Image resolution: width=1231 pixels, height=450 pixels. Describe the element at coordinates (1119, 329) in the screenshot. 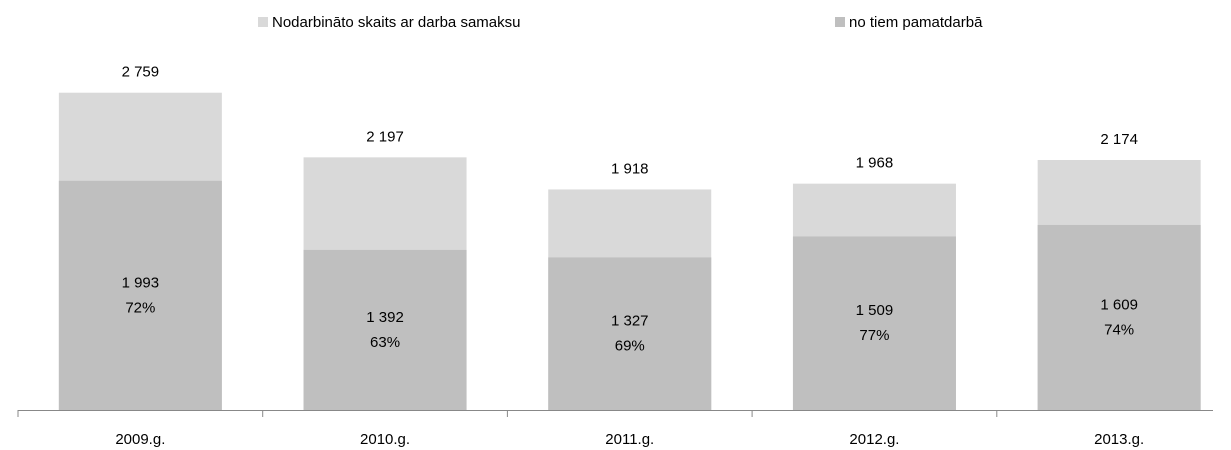

I see `share-label: 74%` at that location.